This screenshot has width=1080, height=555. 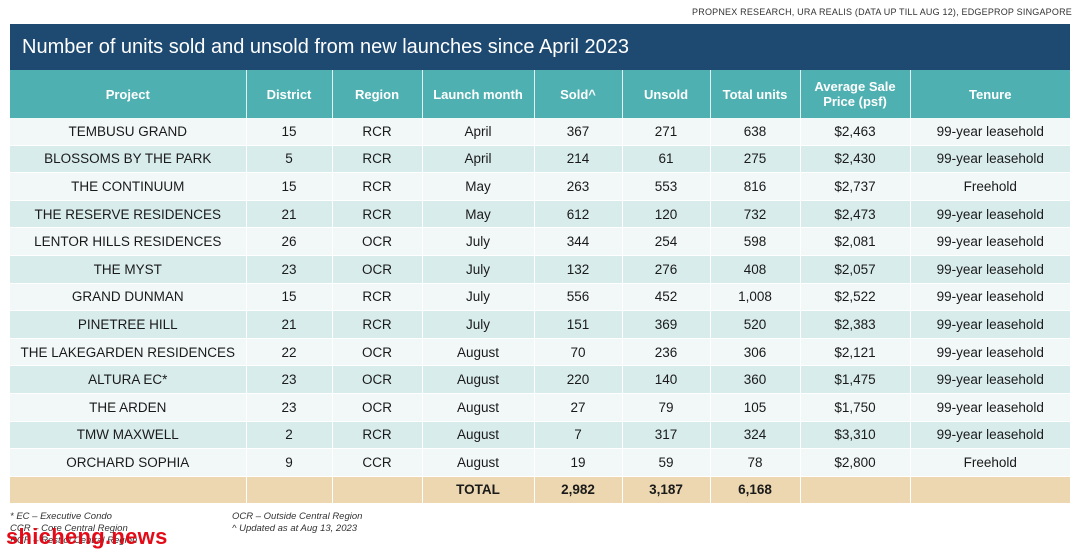 I want to click on sold-cell: 263, so click(x=578, y=186).